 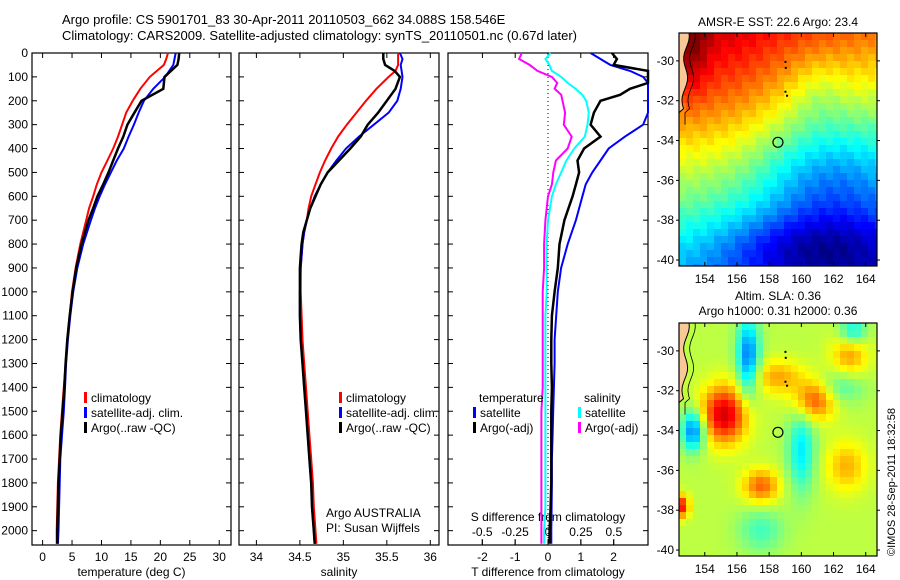 What do you see at coordinates (613, 557) in the screenshot?
I see `x-tick-label: 2` at bounding box center [613, 557].